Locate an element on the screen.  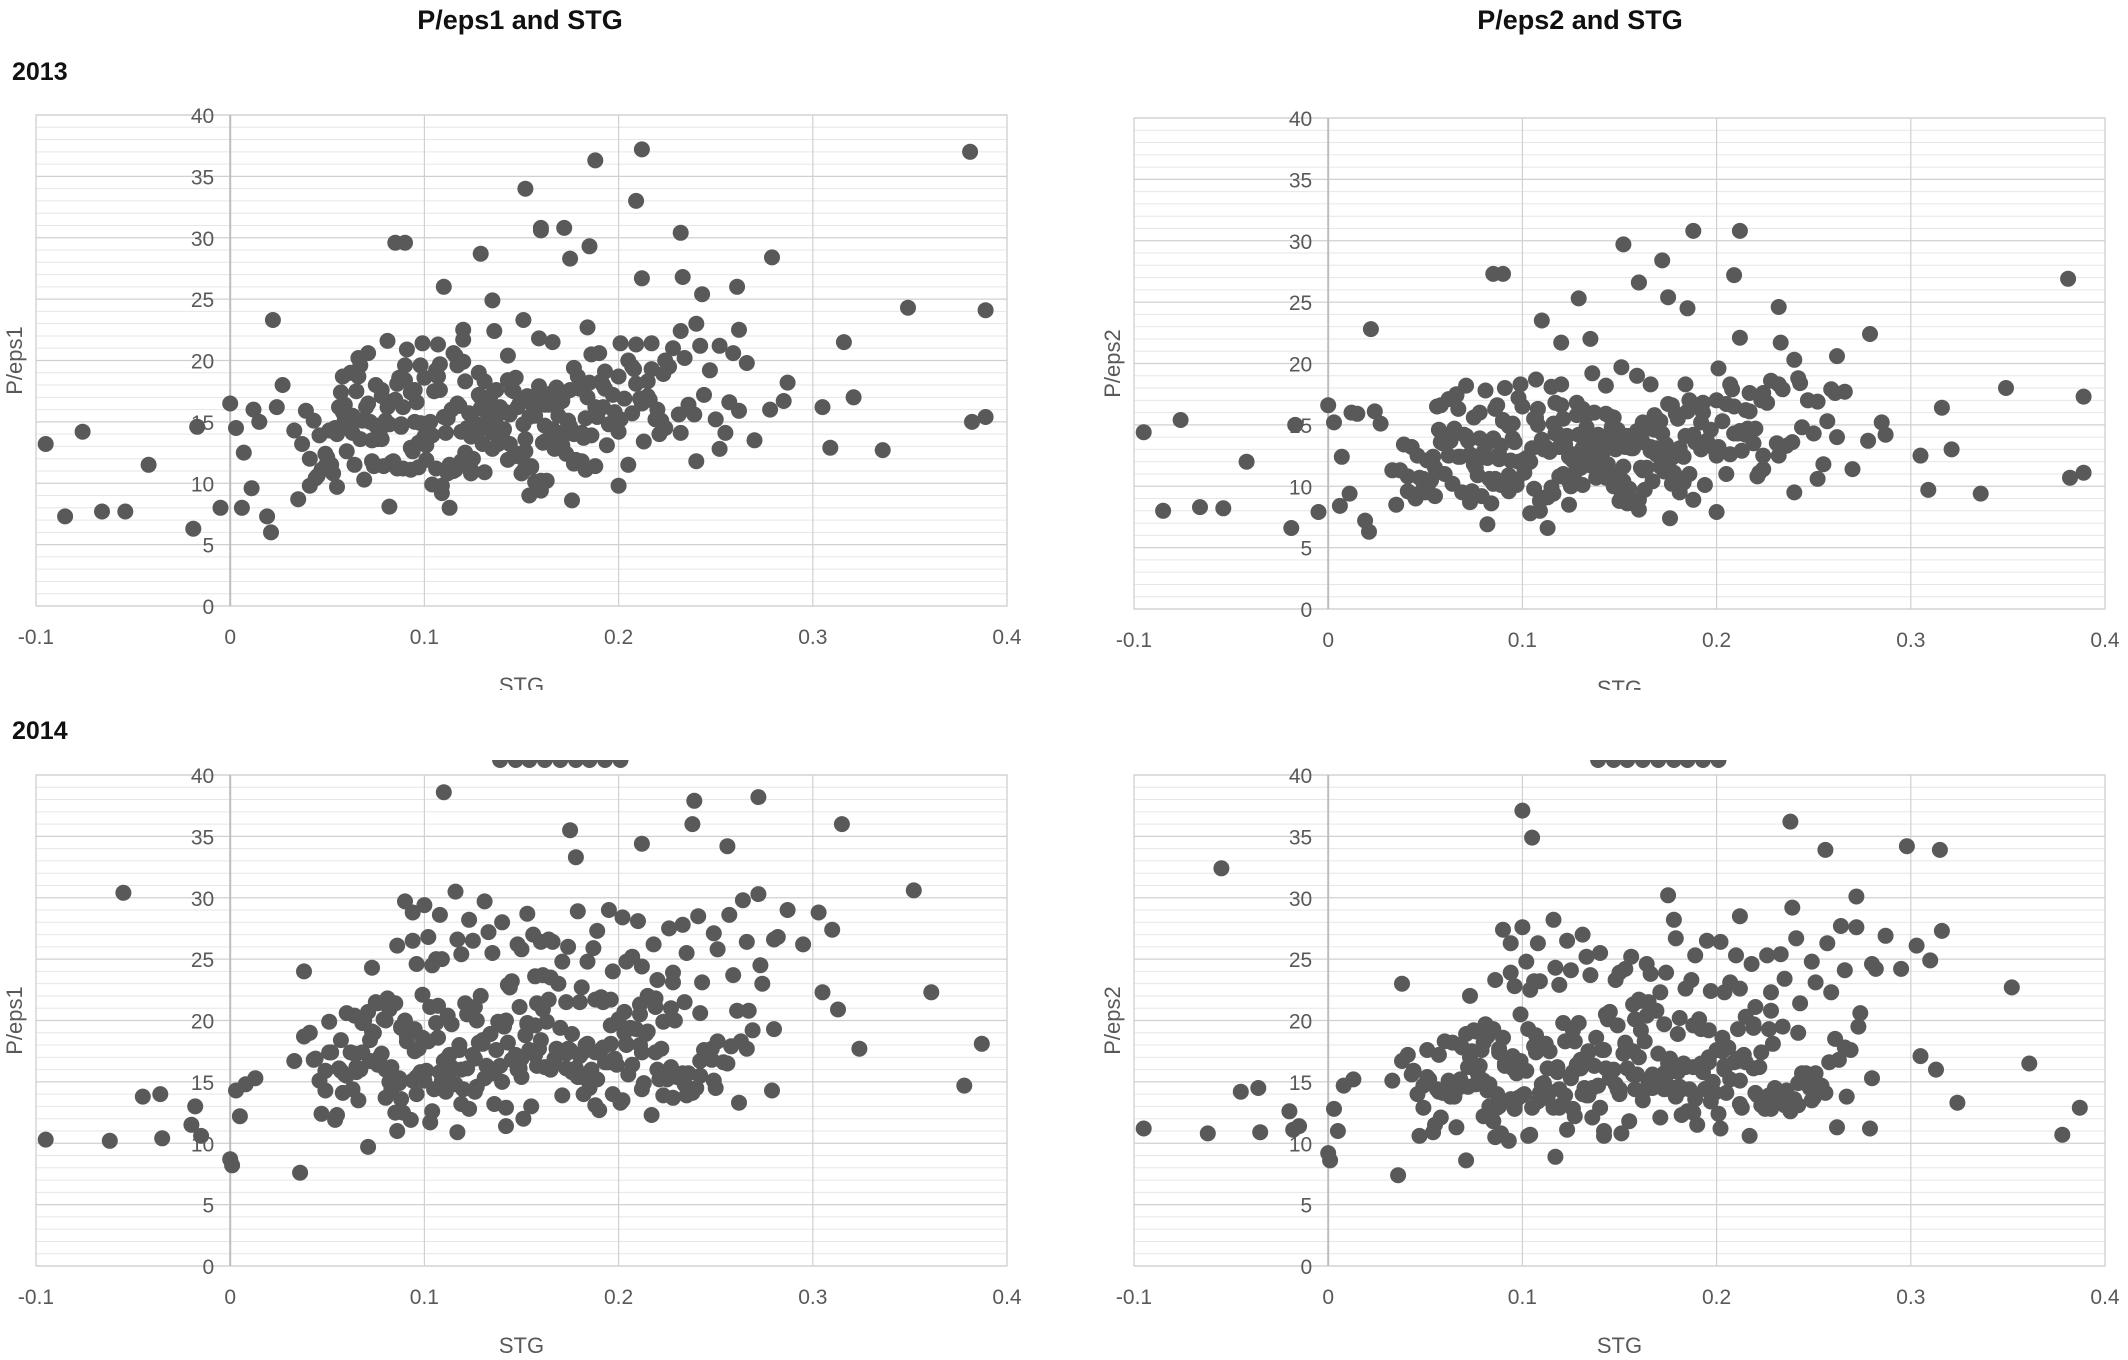
x-tick-label: 0.1 is located at coordinates (1522, 1297).